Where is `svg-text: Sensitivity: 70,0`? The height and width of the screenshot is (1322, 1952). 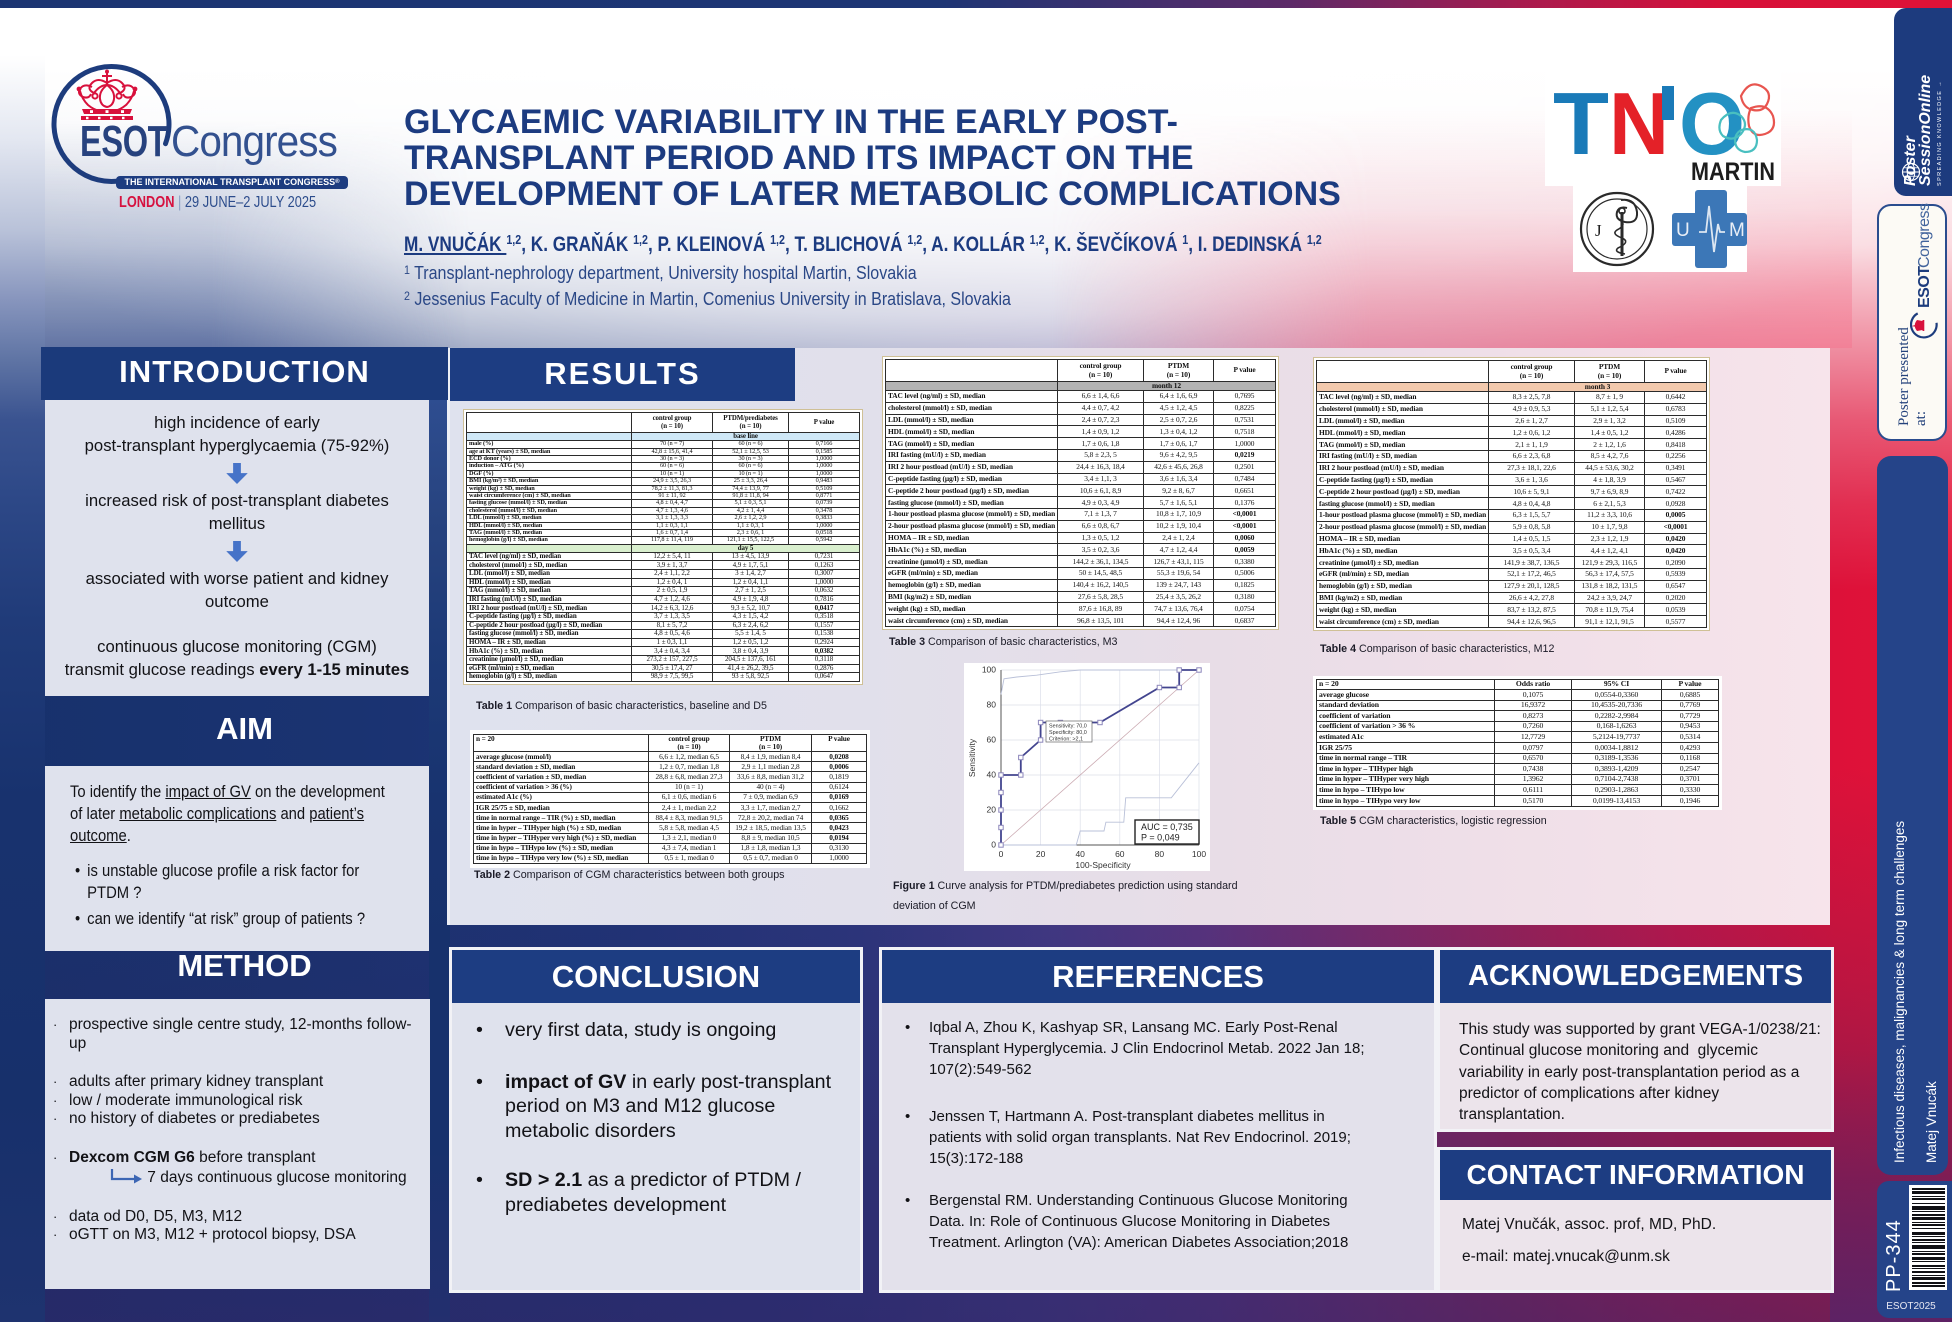 svg-text: Sensitivity: 70,0 is located at coordinates (1068, 727).